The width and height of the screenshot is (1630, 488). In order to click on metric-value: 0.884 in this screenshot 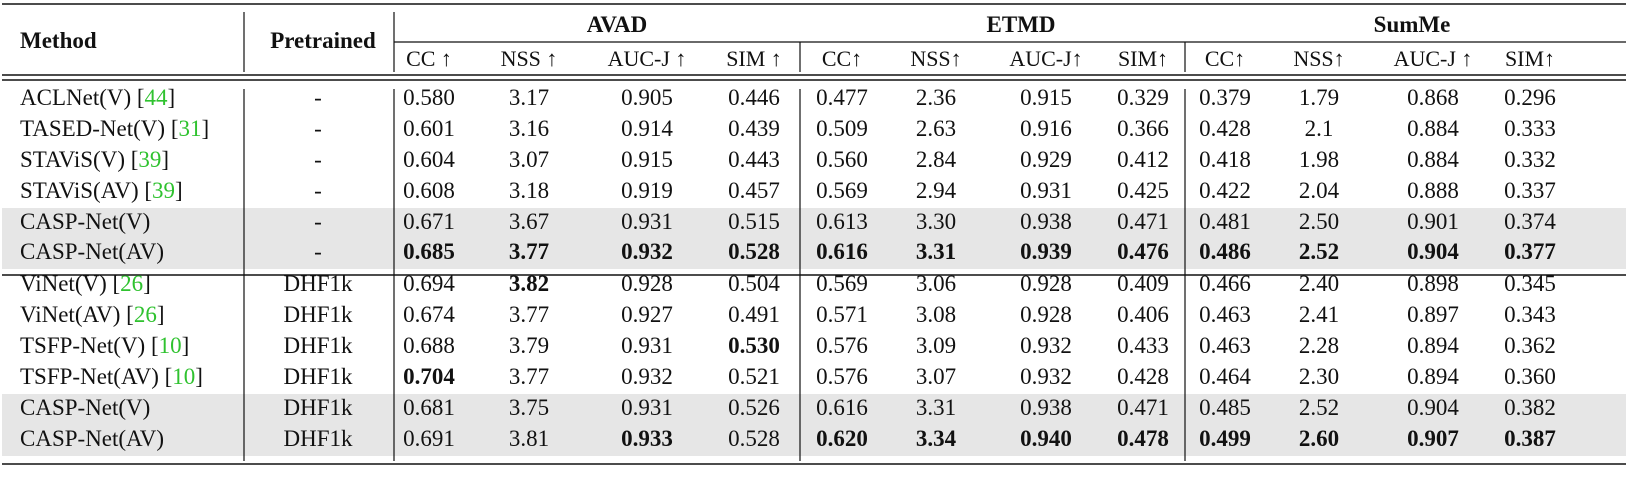, I will do `click(1433, 128)`.